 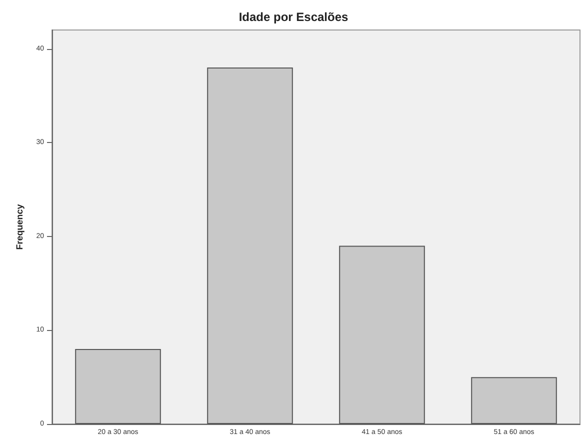 What do you see at coordinates (293, 17) in the screenshot?
I see `chart-title: Idade por Escalões` at bounding box center [293, 17].